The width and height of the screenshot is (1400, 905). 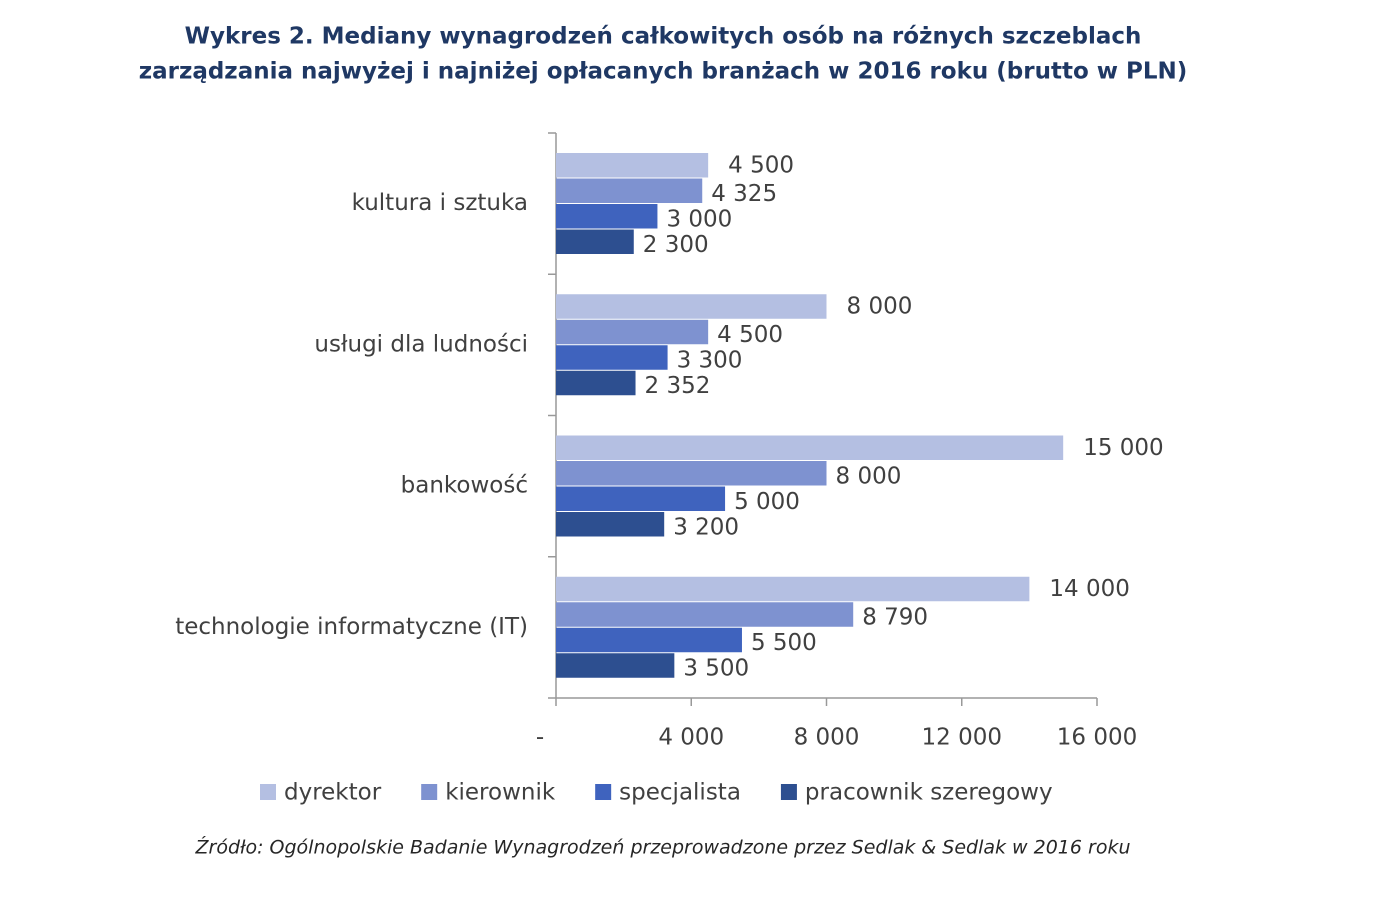 What do you see at coordinates (691, 738) in the screenshot?
I see `x-tick-label: 4 000` at bounding box center [691, 738].